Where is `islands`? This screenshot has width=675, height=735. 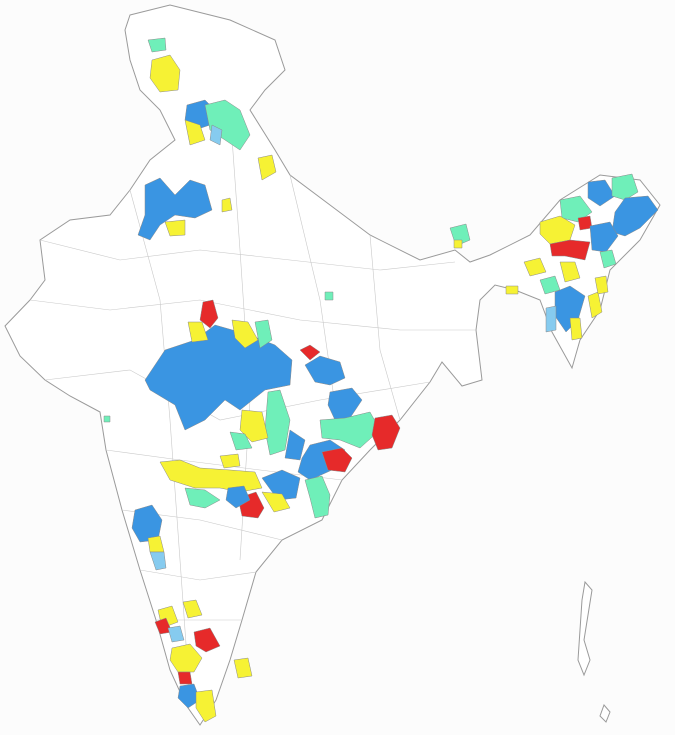 islands is located at coordinates (594, 651).